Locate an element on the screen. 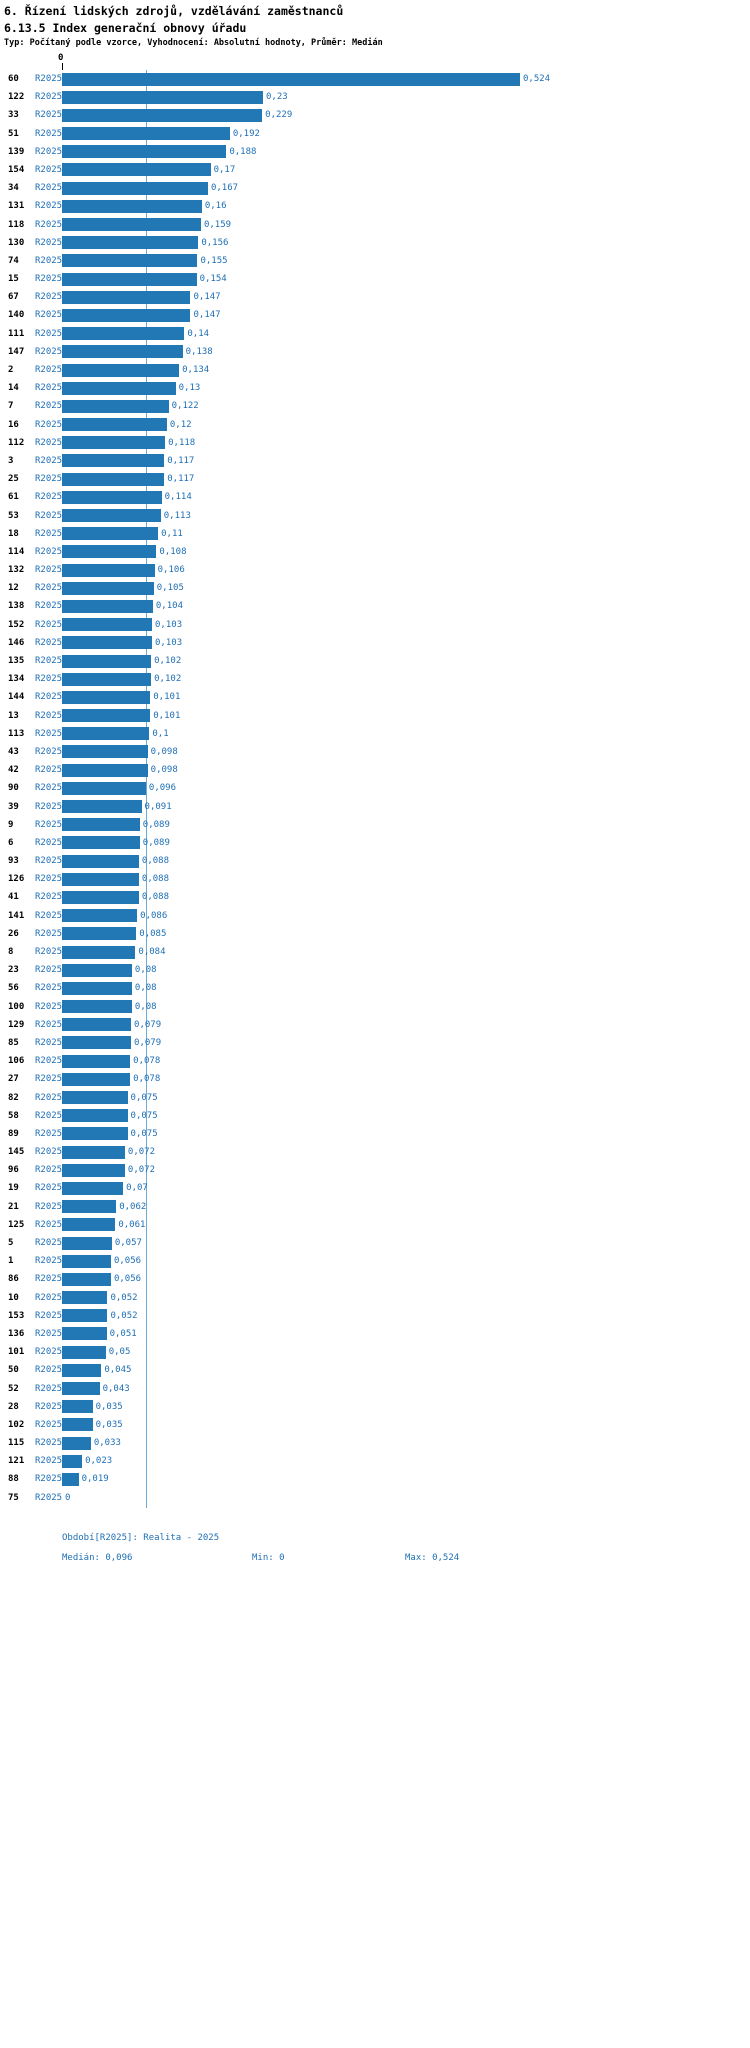 This screenshot has width=750, height=2048. footer-median: Medián: 0,096 is located at coordinates (97, 1558).